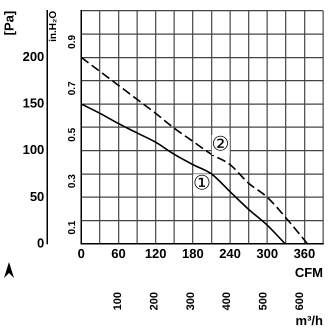  Describe the element at coordinates (72, 41) in the screenshot. I see `y2-tick-label: 0.9` at that location.